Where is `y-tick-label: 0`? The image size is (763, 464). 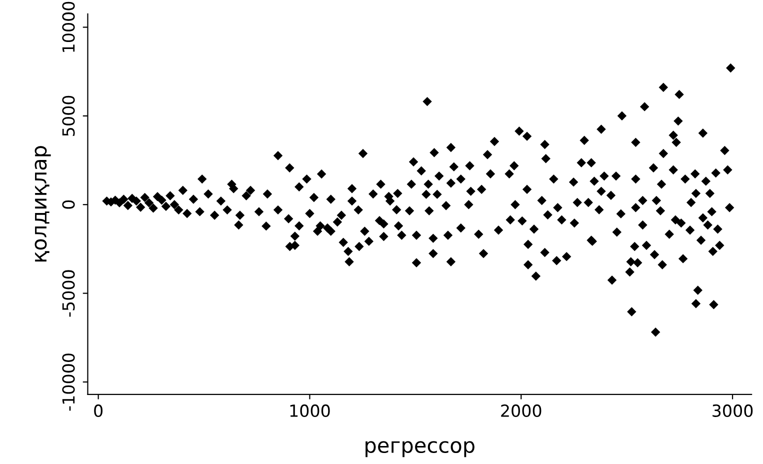 y-tick-label: 0 is located at coordinates (68, 204).